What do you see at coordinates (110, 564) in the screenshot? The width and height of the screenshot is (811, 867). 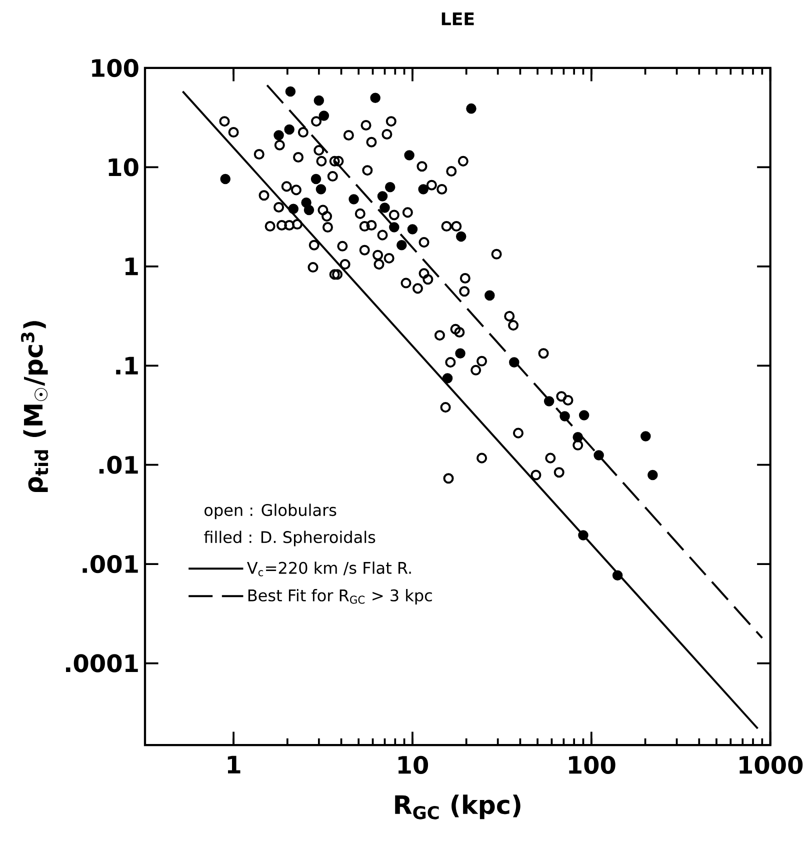 I see `y-tick-label: .001` at bounding box center [110, 564].